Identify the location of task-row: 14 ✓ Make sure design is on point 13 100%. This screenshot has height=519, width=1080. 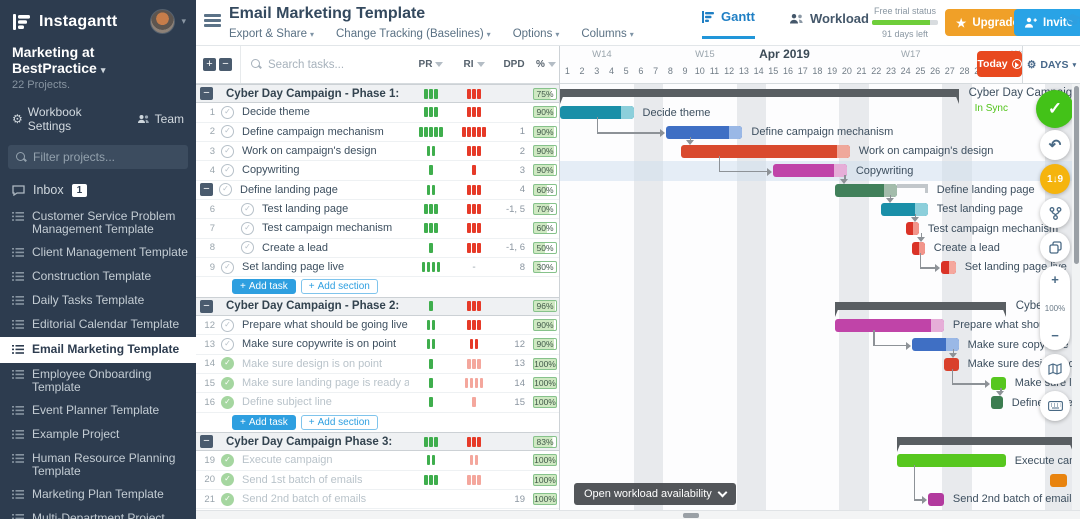
(377, 364).